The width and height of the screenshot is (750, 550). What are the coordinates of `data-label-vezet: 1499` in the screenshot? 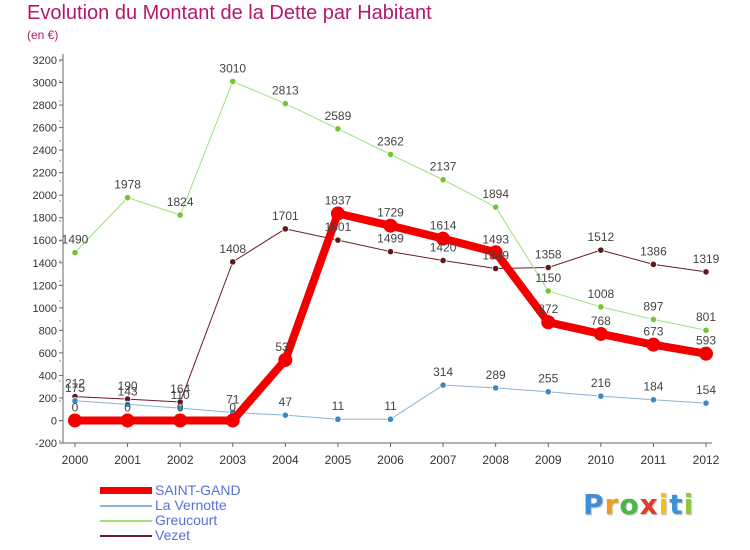 It's located at (390, 239).